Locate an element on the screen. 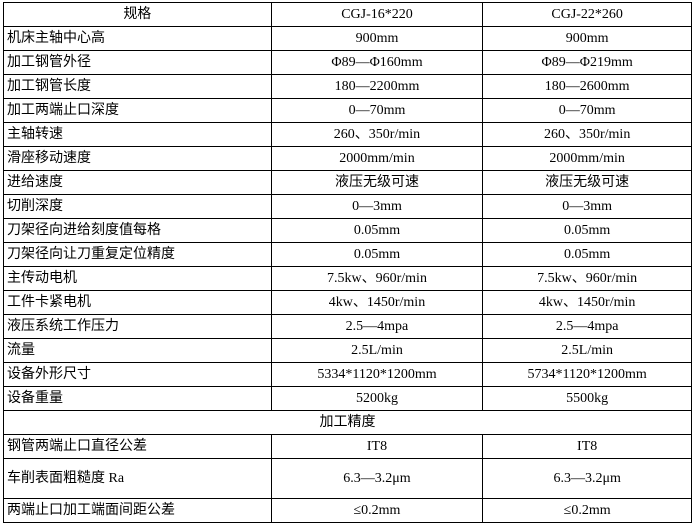  table-row: 工件卡紧电机 4kw、1450r/min 4kw、1450r/min is located at coordinates (347, 302).